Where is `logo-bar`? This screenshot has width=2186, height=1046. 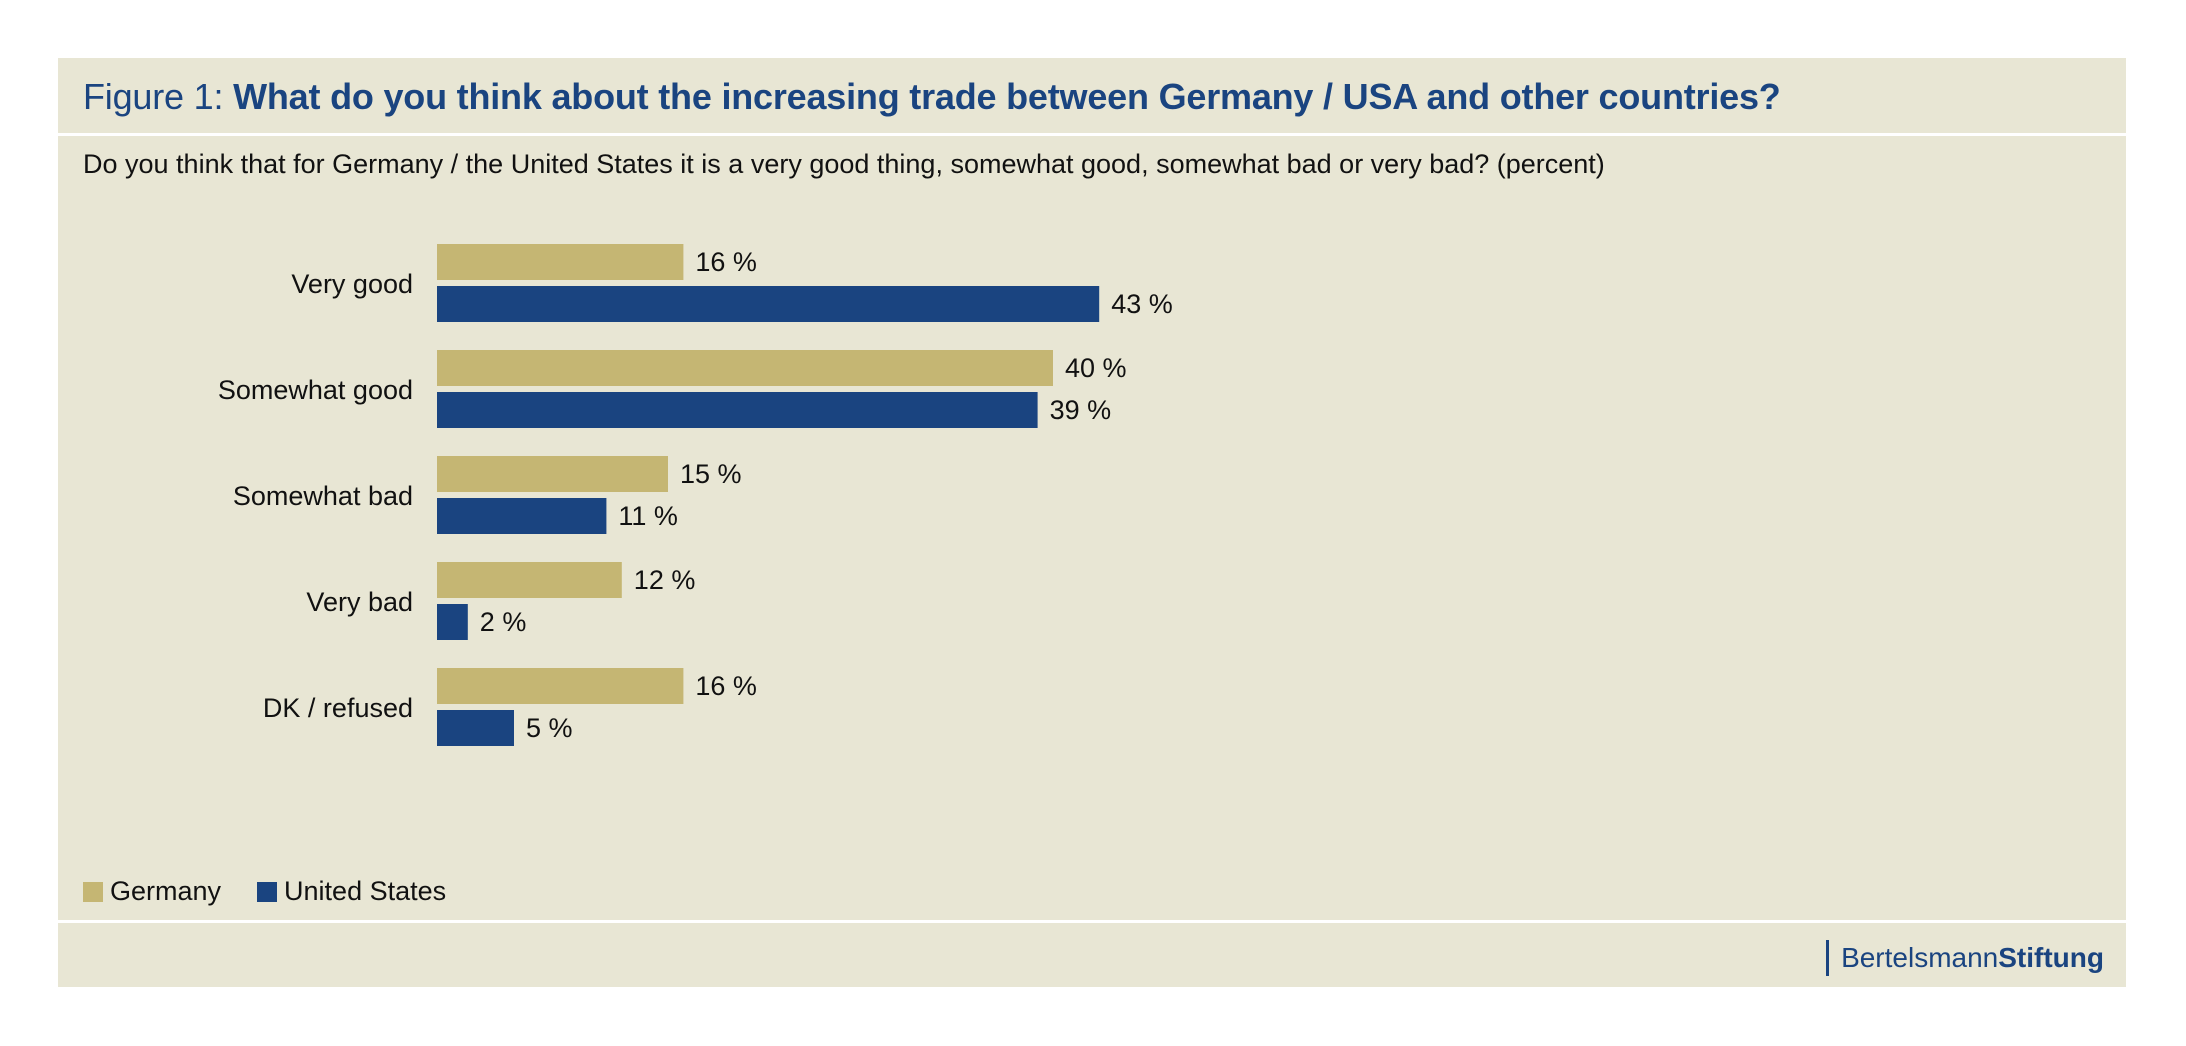
logo-bar is located at coordinates (1828, 958).